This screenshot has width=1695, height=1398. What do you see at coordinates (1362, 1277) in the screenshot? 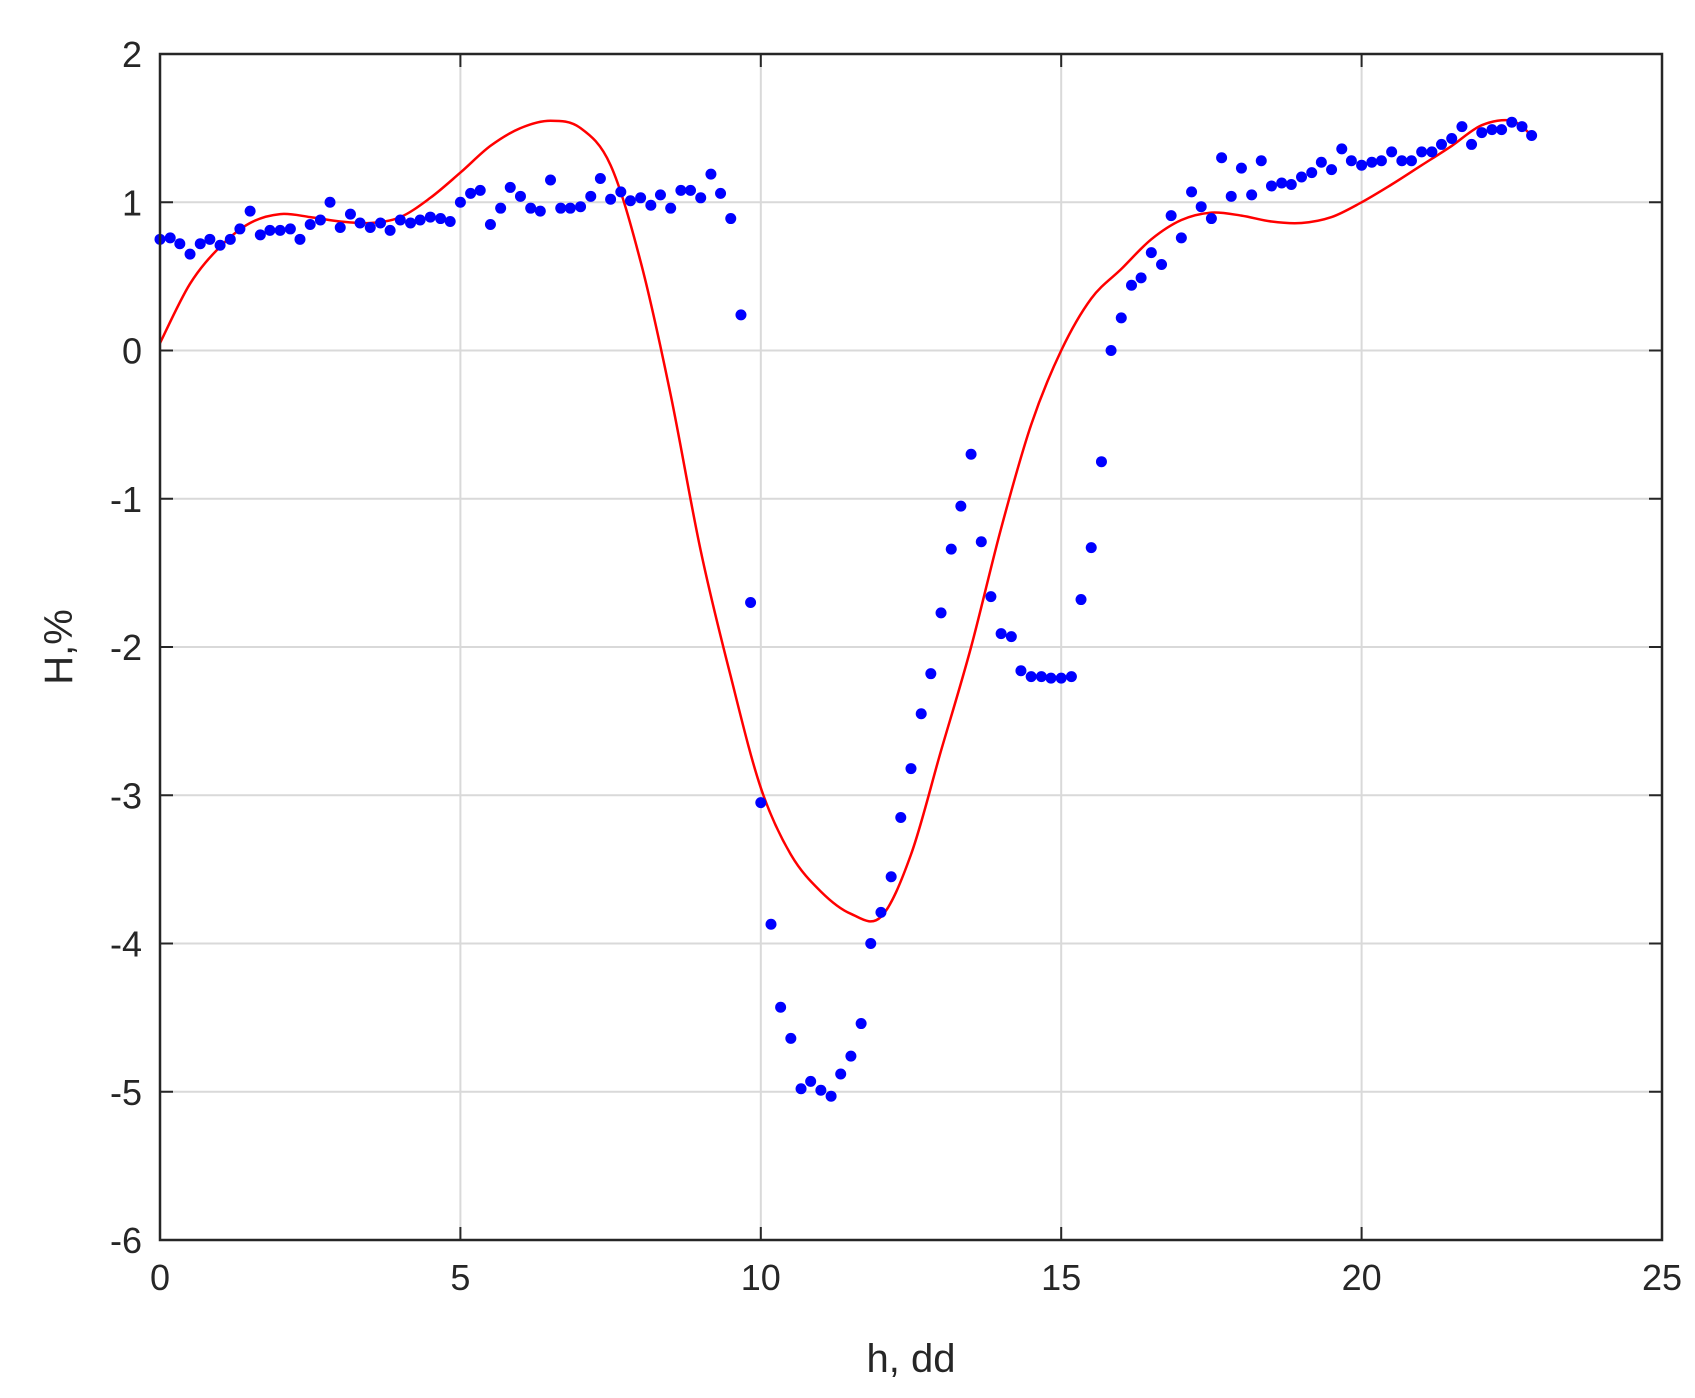
I see `x-tick-label: 20` at bounding box center [1362, 1277].